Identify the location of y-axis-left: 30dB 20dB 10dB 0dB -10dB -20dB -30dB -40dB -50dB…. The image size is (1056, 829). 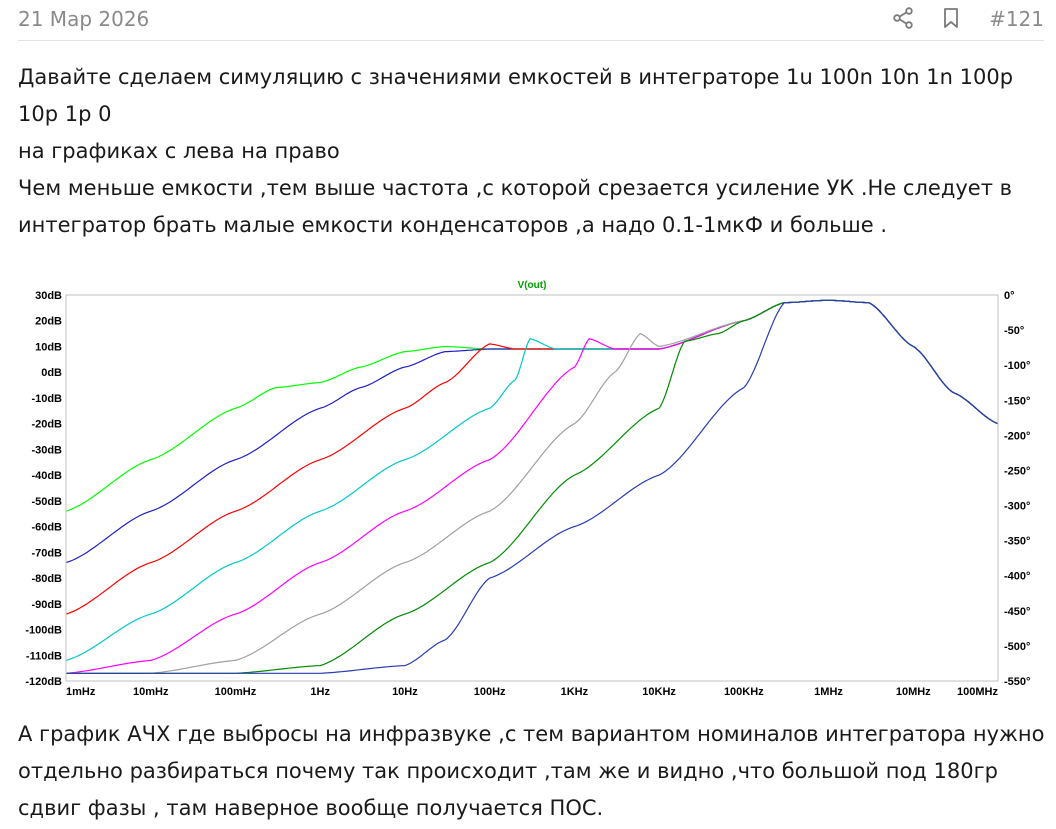
(43, 489).